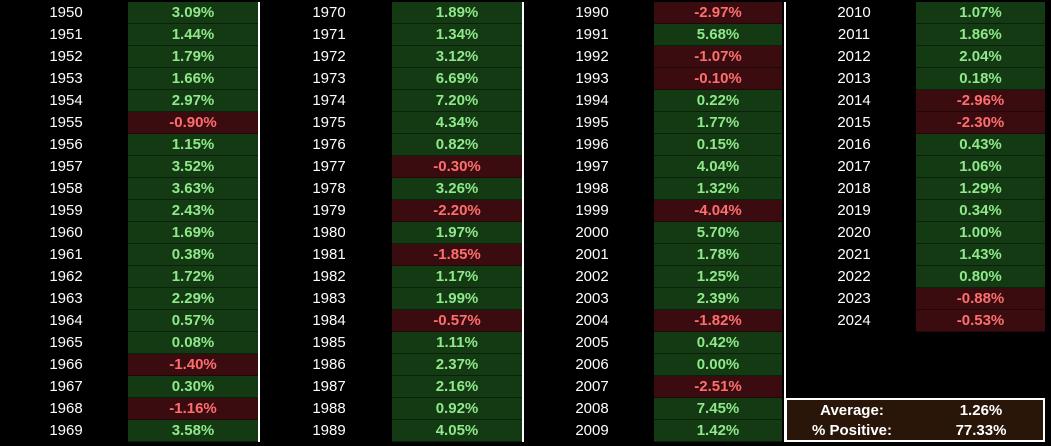 The height and width of the screenshot is (446, 1051). I want to click on positive-return-cell: 1.78%, so click(718, 255).